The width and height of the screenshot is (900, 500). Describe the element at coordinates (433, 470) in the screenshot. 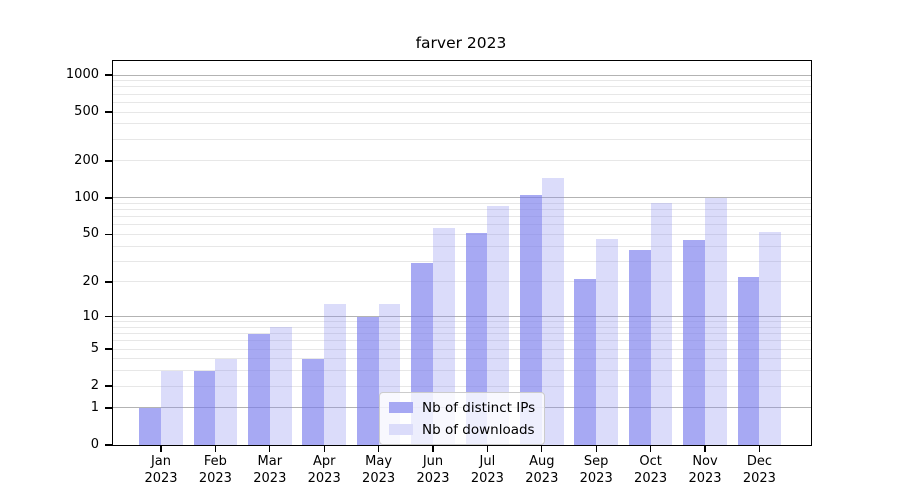

I see `x-tick-label: Jun 2023` at that location.